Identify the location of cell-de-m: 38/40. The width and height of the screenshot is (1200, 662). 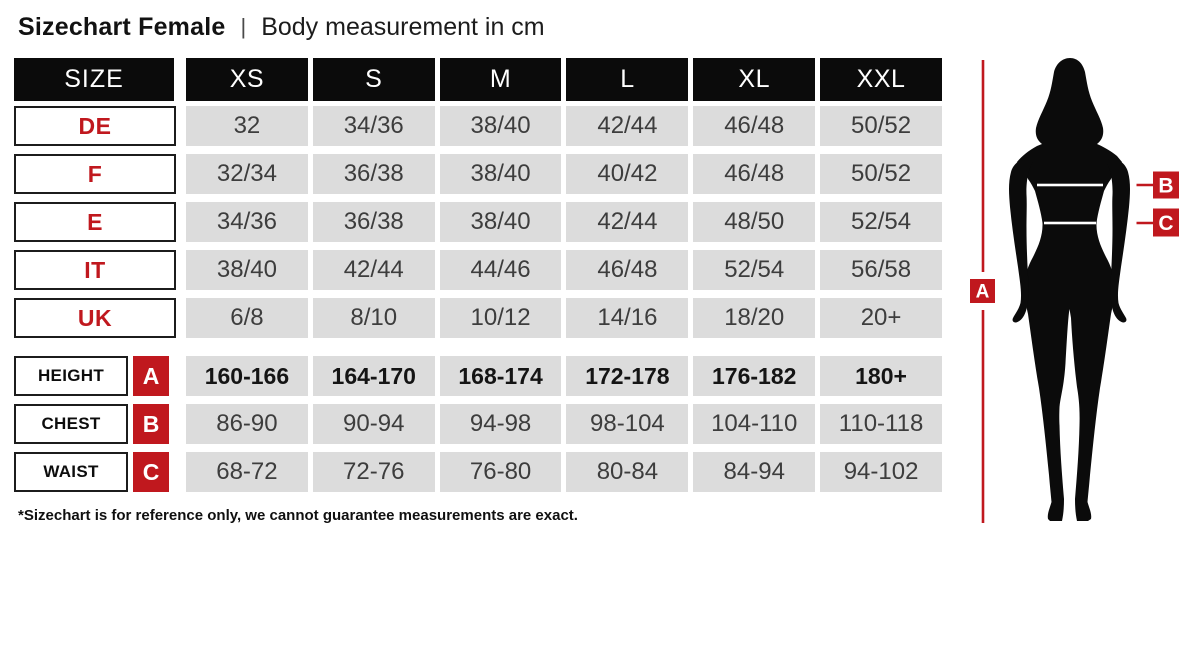
(500, 126).